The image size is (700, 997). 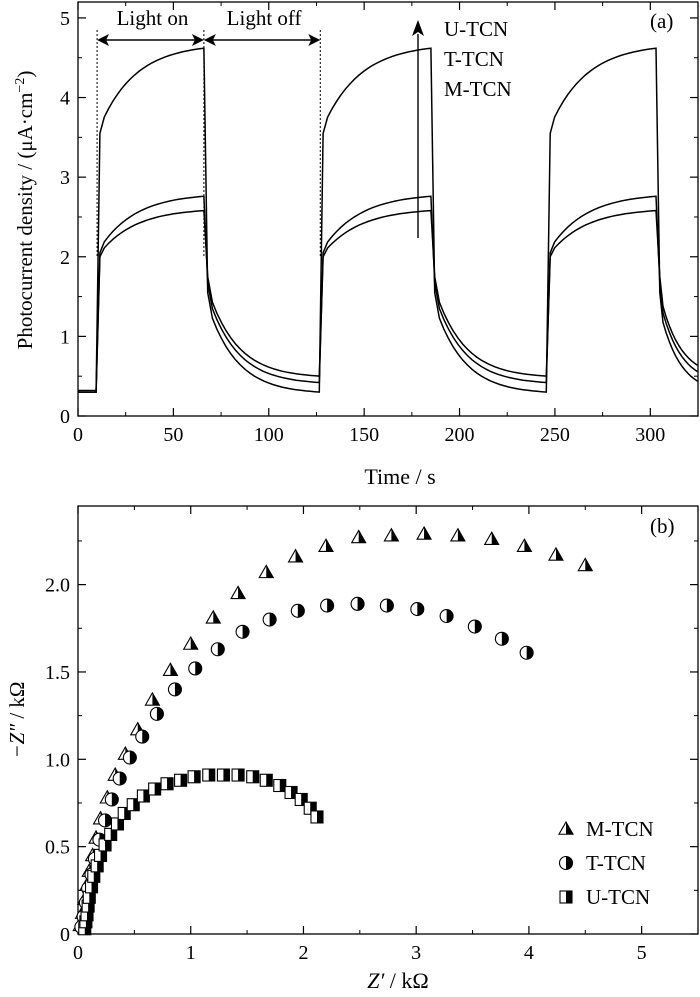 I want to click on x-tick-label: 100, so click(x=269, y=435).